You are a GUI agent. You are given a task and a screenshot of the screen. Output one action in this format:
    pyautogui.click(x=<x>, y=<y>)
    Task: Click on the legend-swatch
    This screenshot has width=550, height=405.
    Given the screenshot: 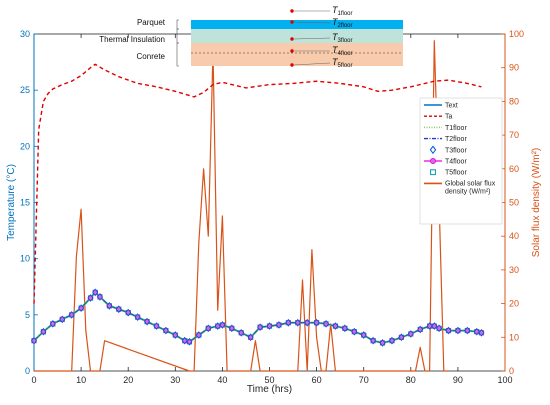 What is the action you would take?
    pyautogui.click(x=433, y=150)
    